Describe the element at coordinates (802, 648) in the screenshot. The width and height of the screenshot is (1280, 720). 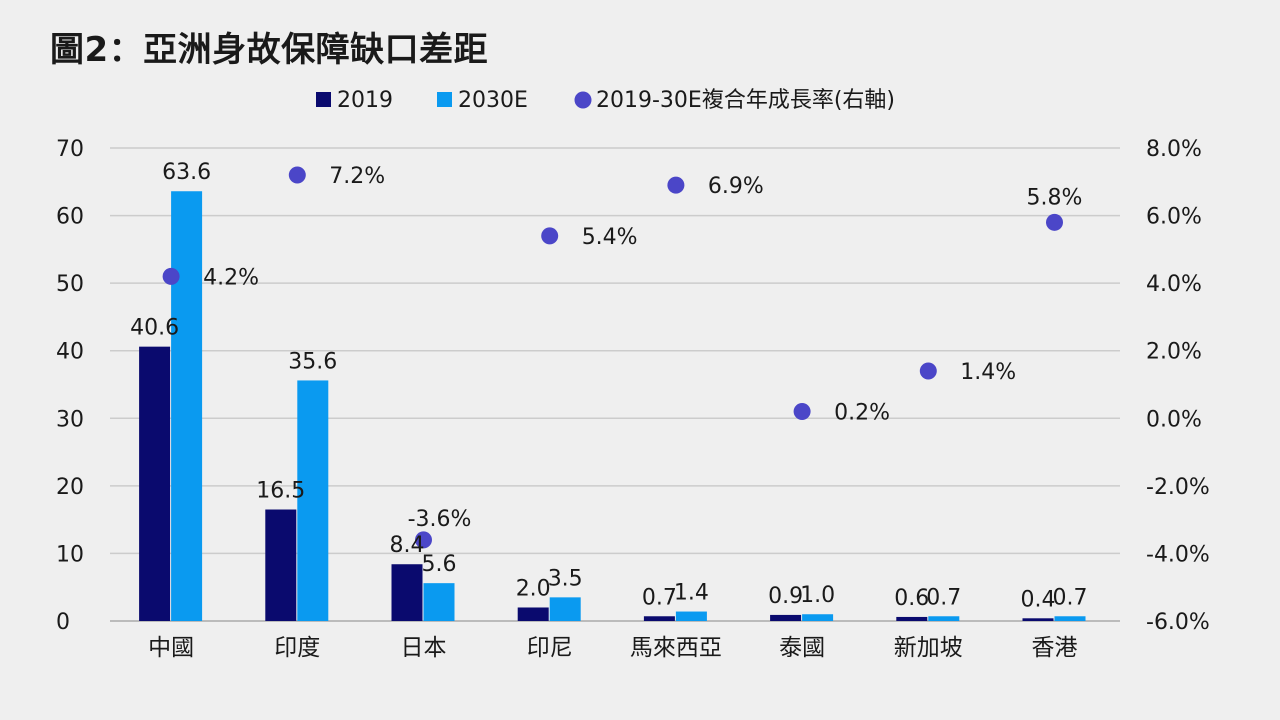
I see `category-label: 泰國` at that location.